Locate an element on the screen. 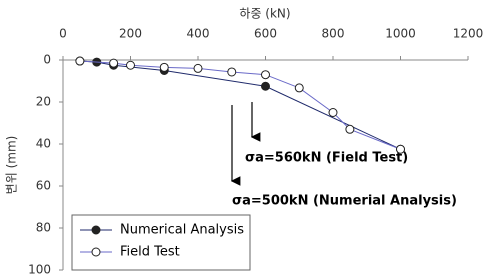 The image size is (497, 279). x-tick-label: 1000 is located at coordinates (400, 34).